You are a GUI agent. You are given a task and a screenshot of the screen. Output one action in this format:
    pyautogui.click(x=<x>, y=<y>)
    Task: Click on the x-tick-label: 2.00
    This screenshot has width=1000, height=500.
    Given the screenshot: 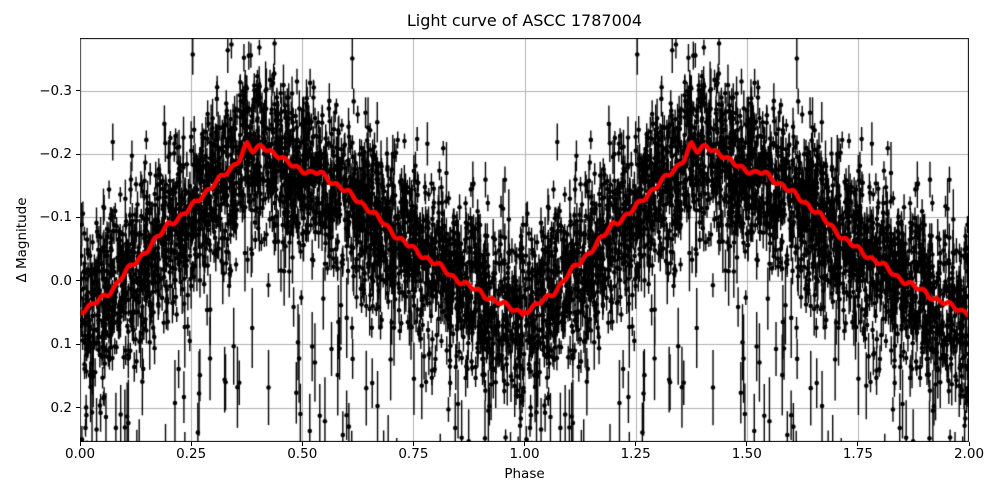 What is the action you would take?
    pyautogui.click(x=969, y=454)
    